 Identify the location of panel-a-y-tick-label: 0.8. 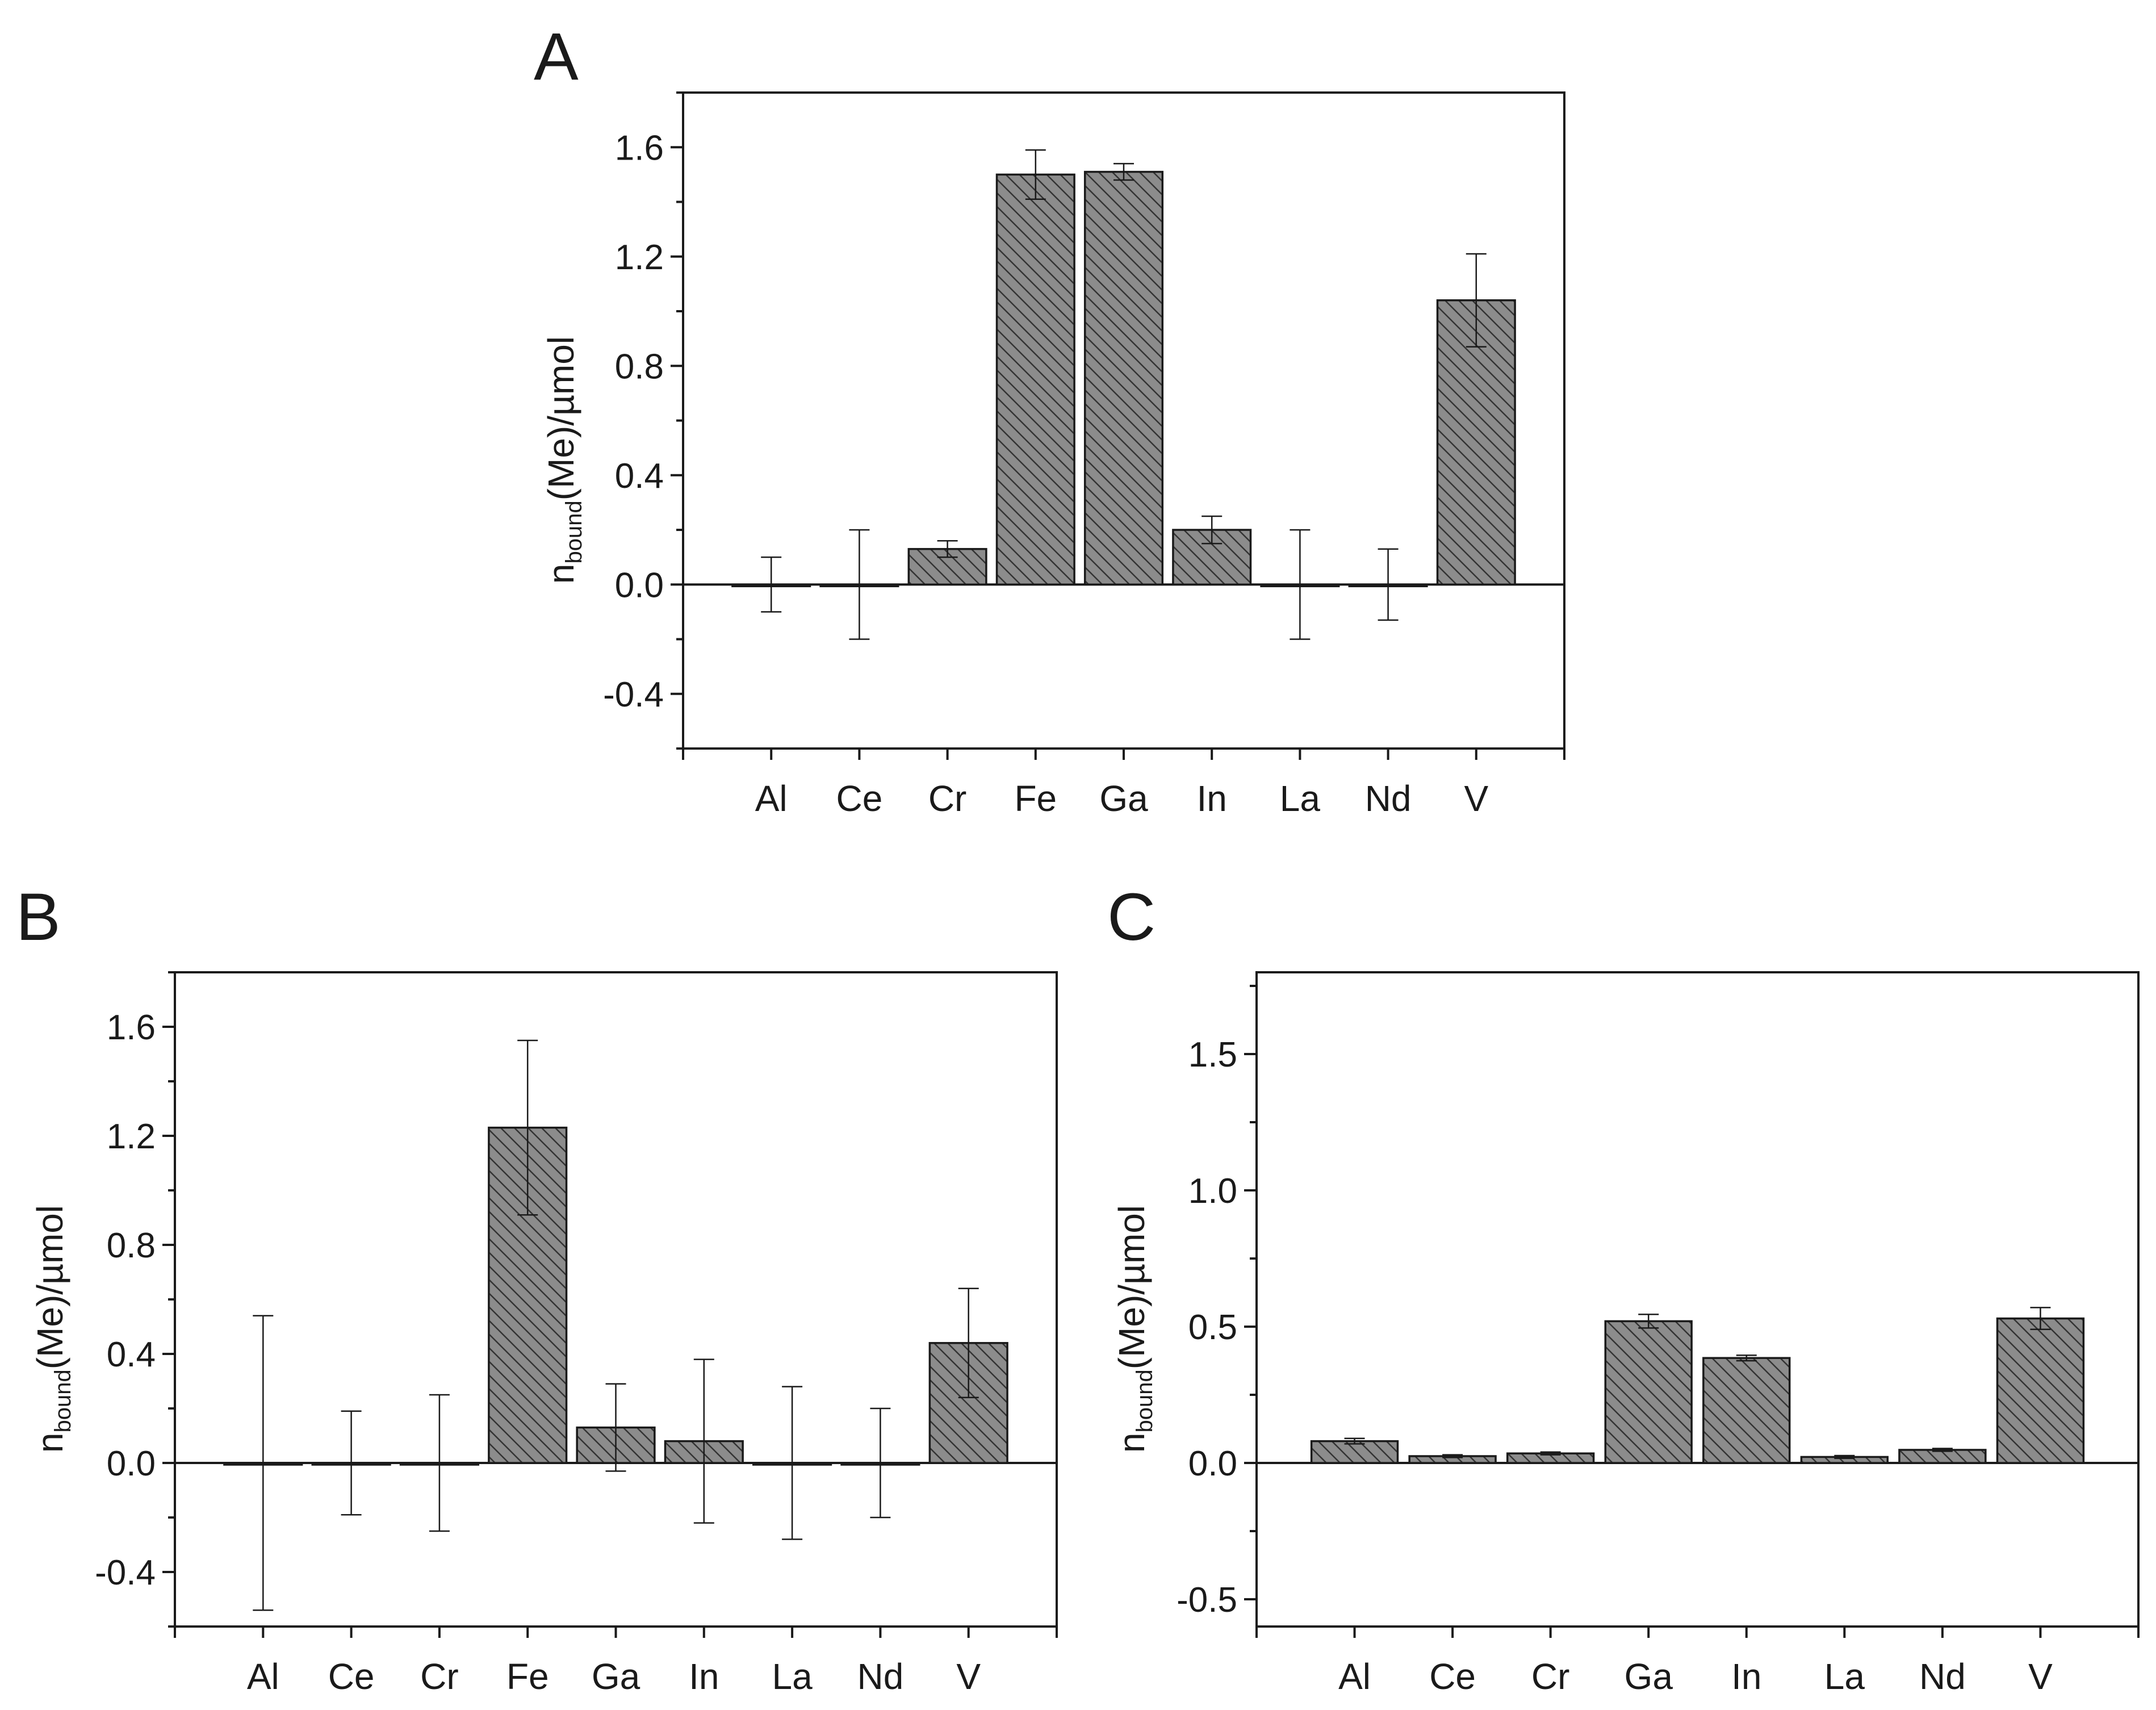
(639, 366).